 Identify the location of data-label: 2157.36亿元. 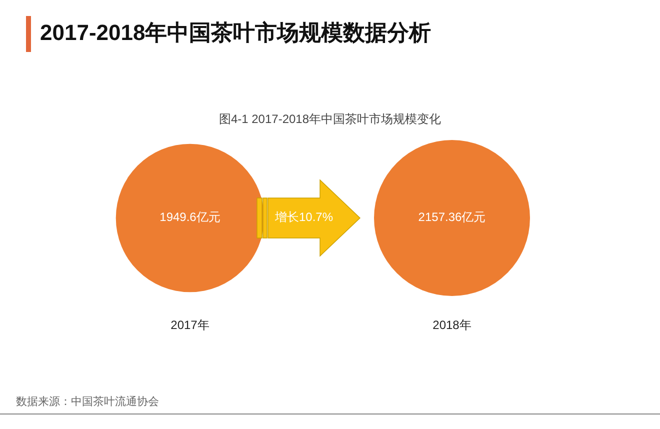
(452, 217).